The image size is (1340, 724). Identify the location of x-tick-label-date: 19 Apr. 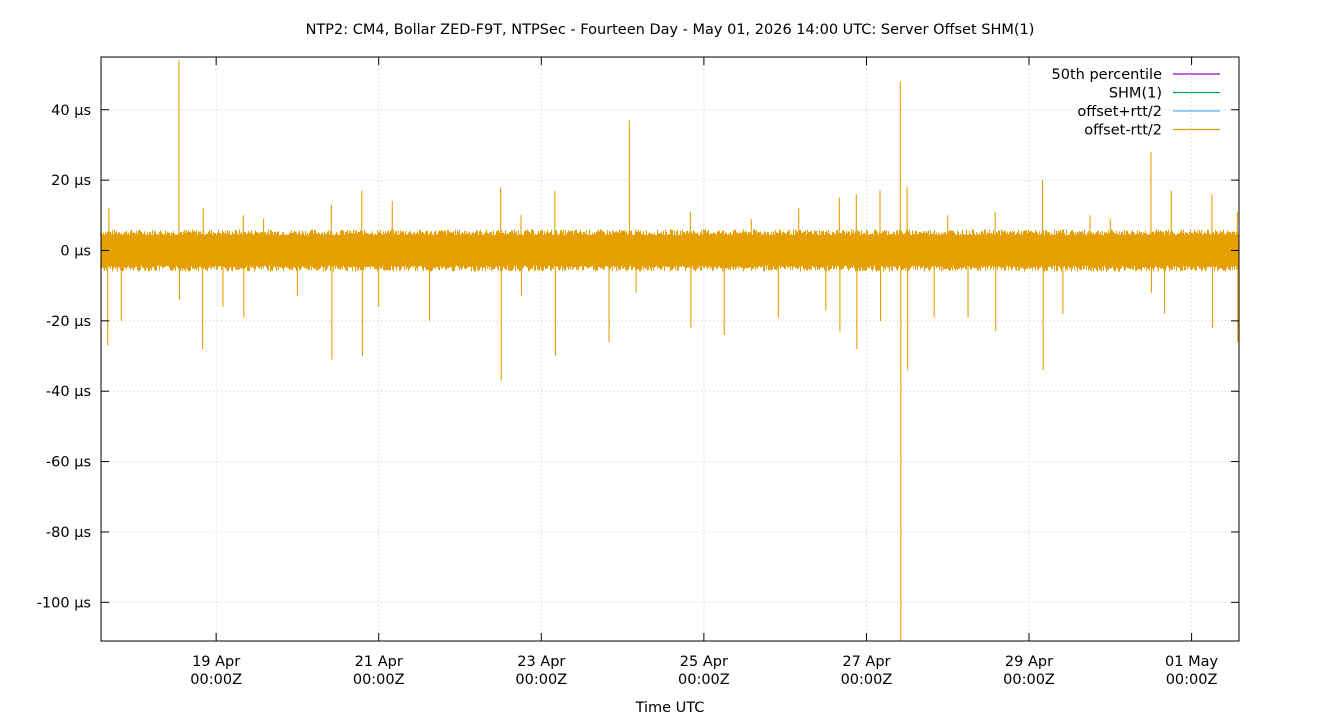
(216, 662).